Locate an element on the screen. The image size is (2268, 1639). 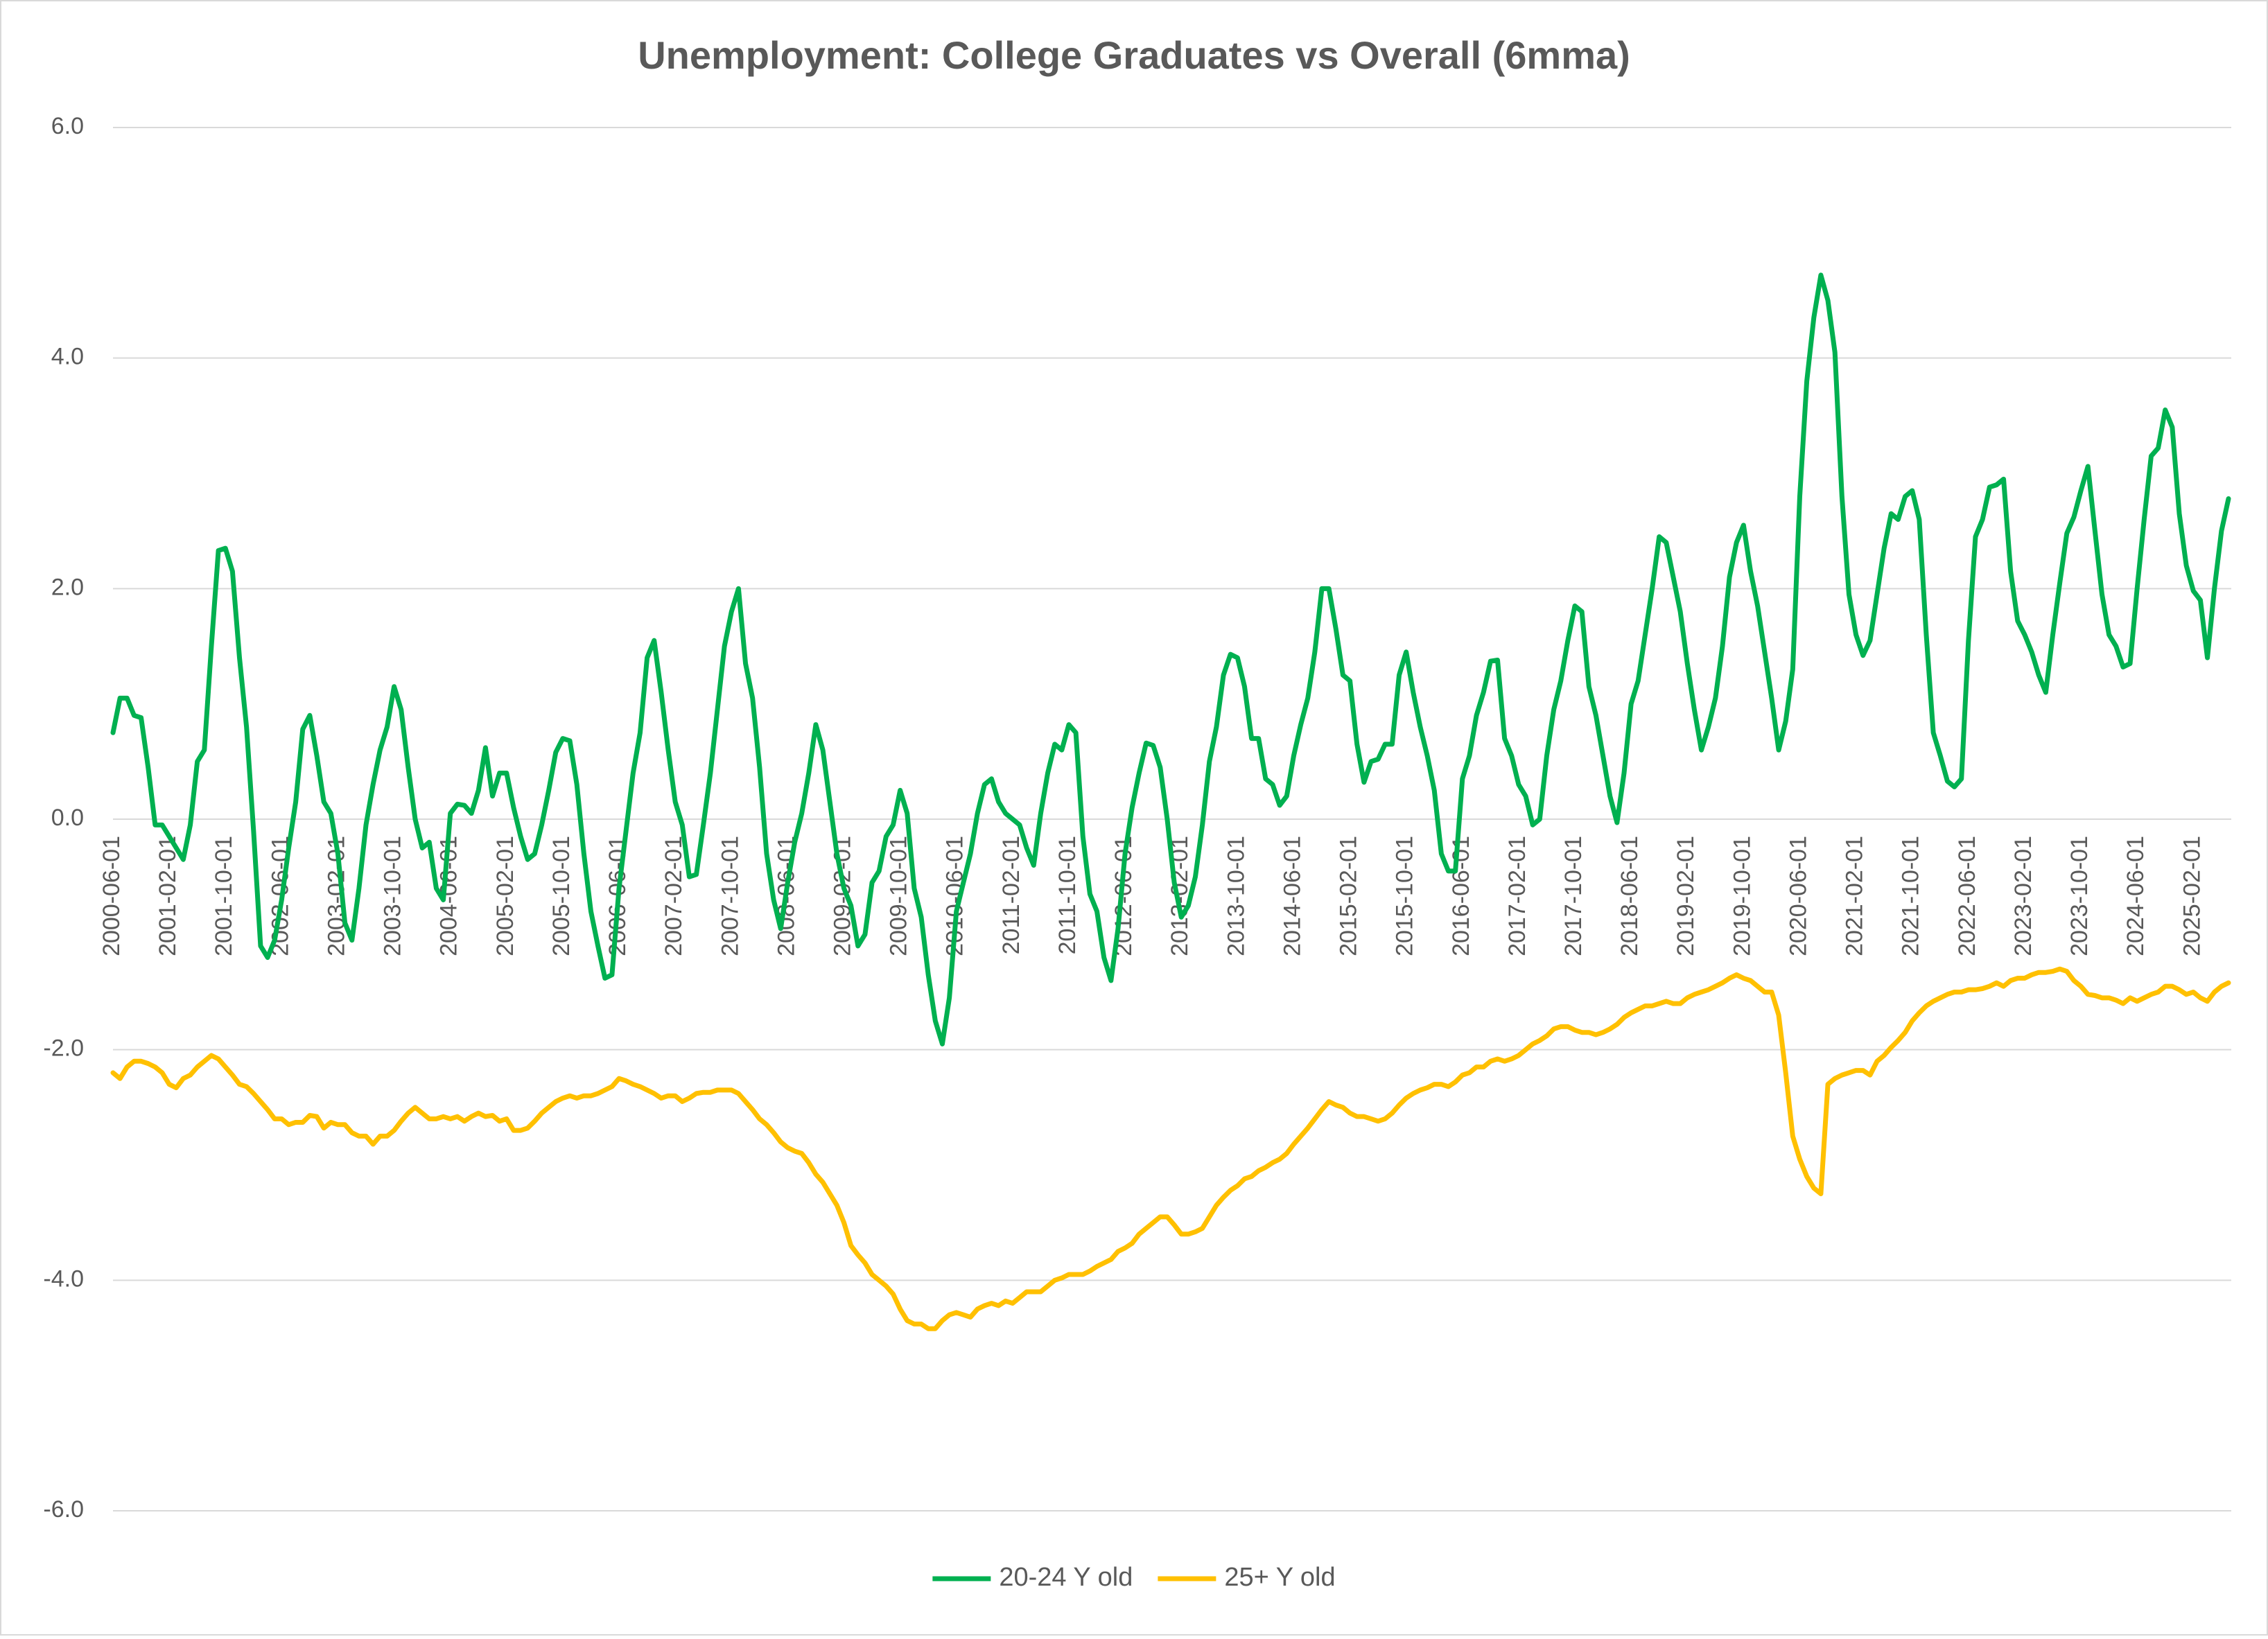
legend-label: 25+ Y old is located at coordinates (1279, 1577).